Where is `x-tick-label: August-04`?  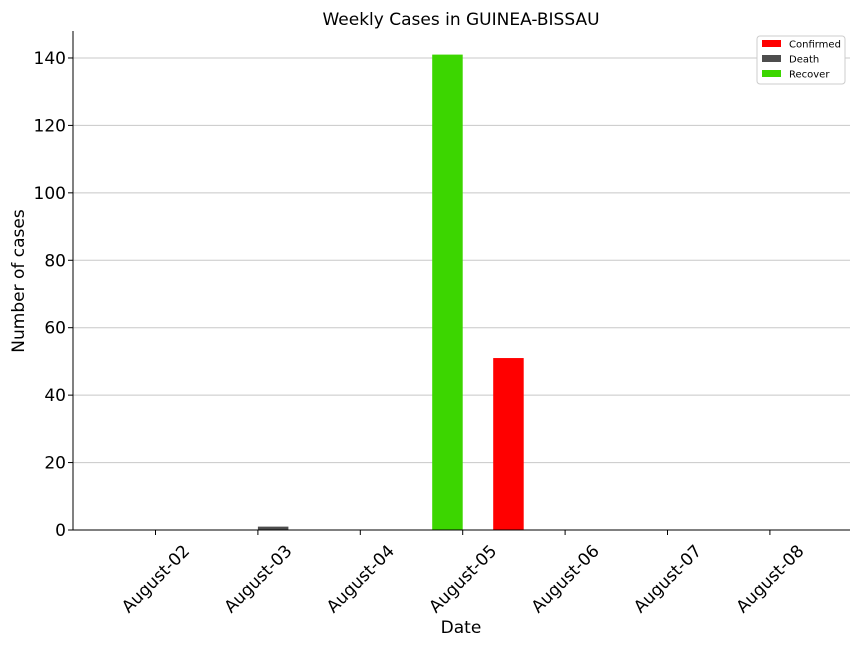
x-tick-label: August-04 is located at coordinates (361, 579).